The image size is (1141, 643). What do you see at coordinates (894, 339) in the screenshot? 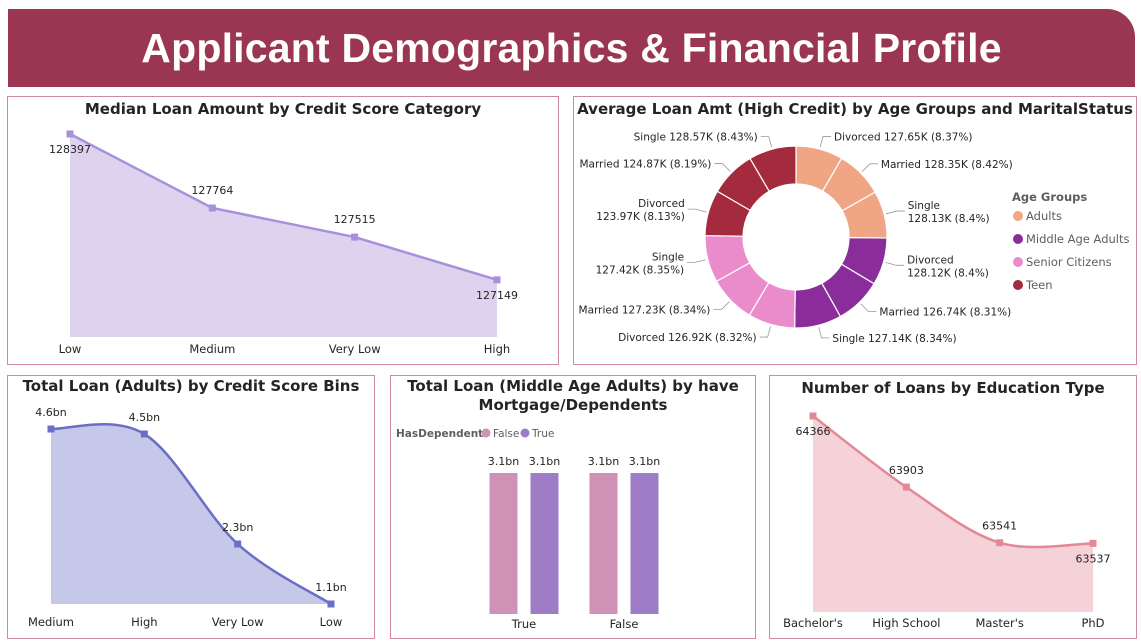
I see `donut-label-5: Single 127.14K (8.34%)` at bounding box center [894, 339].